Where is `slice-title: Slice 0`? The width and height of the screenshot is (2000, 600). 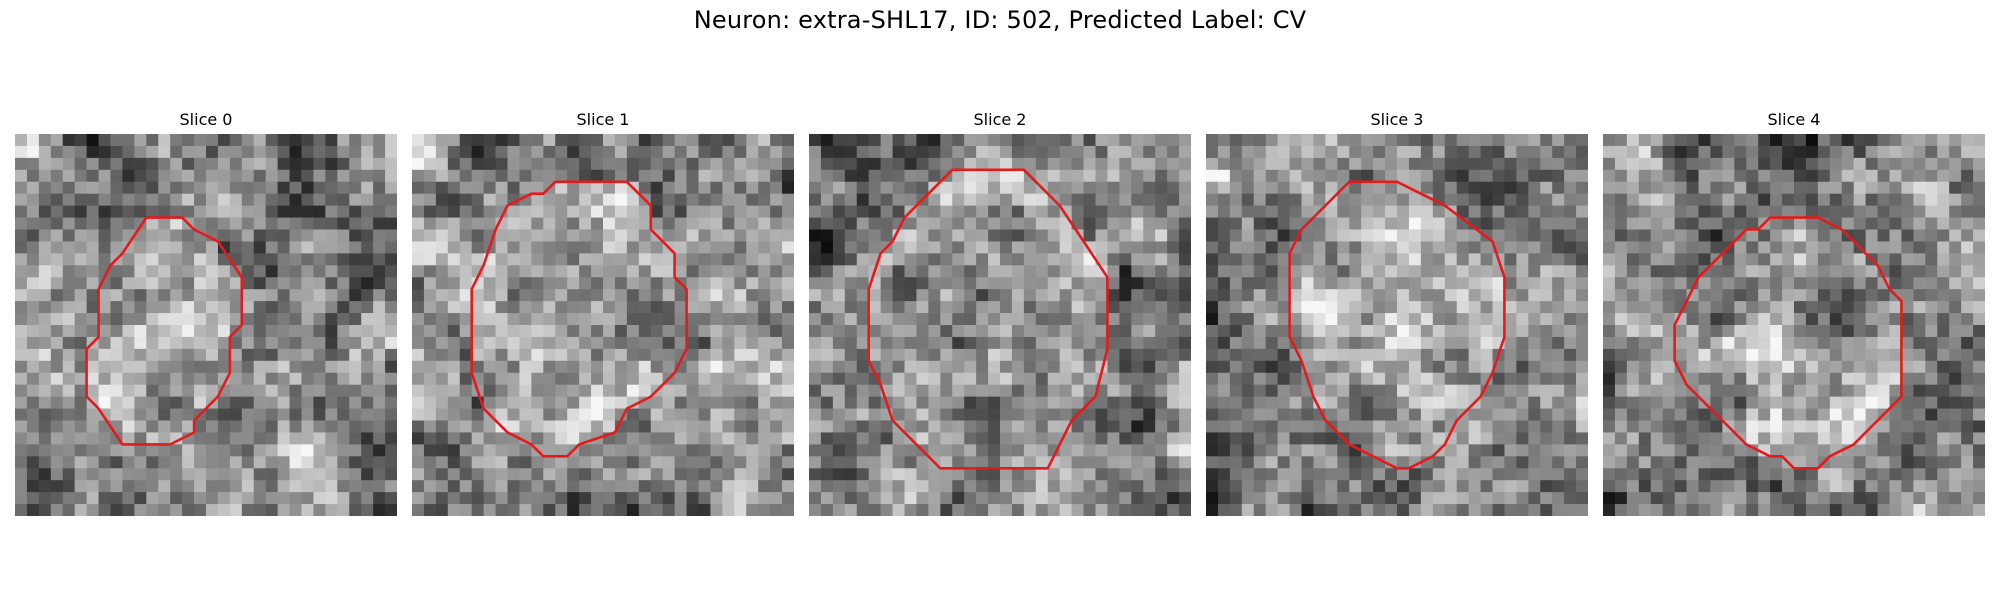 slice-title: Slice 0 is located at coordinates (206, 119).